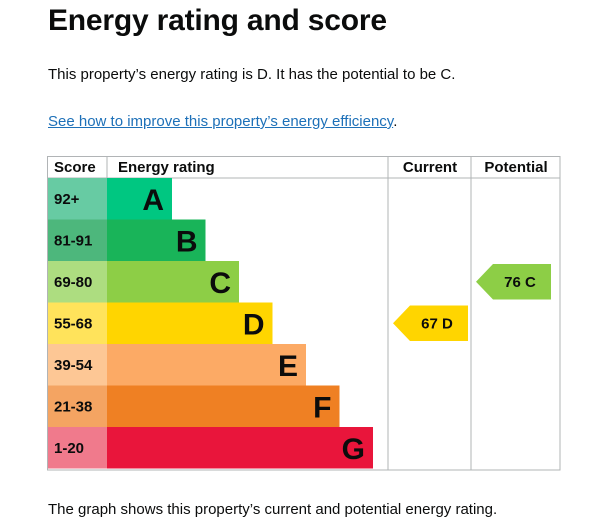 Image resolution: width=616 pixels, height=525 pixels. Describe the element at coordinates (437, 323) in the screenshot. I see `current-rating-label: 67 D` at that location.